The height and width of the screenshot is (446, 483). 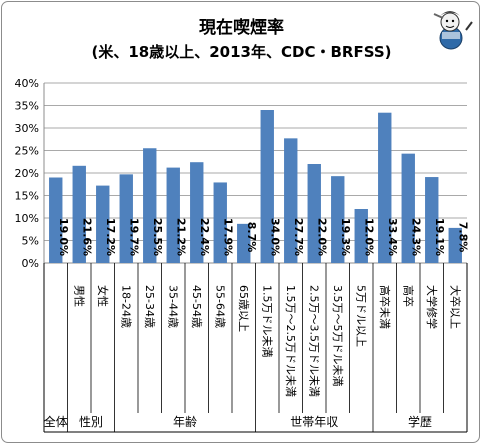 I want to click on category-label: 65歳以上, so click(x=243, y=308).